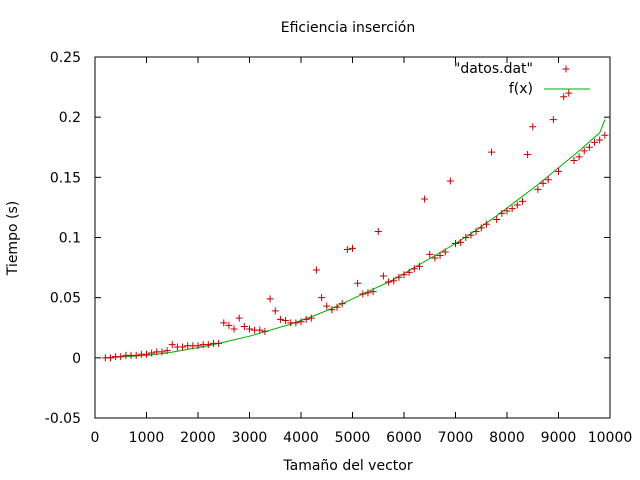 The height and width of the screenshot is (480, 640). What do you see at coordinates (147, 438) in the screenshot?
I see `x-tick-label: 1000` at bounding box center [147, 438].